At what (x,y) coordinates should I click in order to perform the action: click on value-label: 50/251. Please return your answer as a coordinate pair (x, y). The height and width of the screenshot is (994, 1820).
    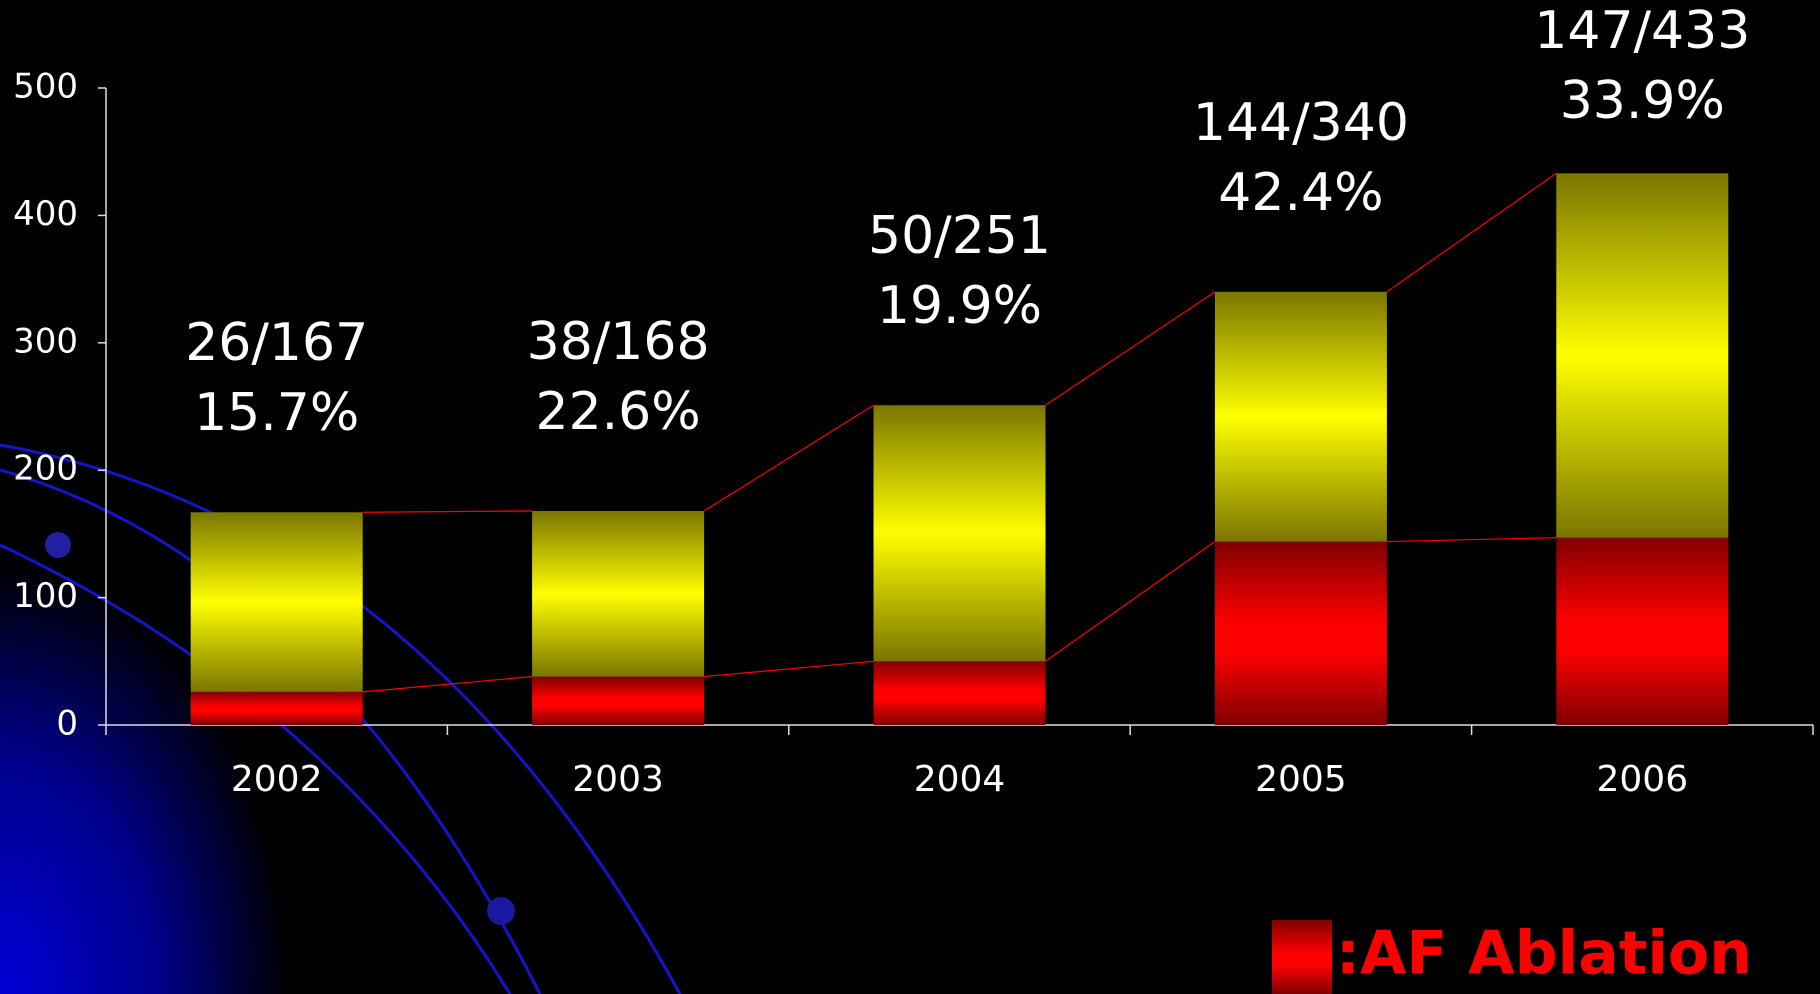
    Looking at the image, I should click on (959, 236).